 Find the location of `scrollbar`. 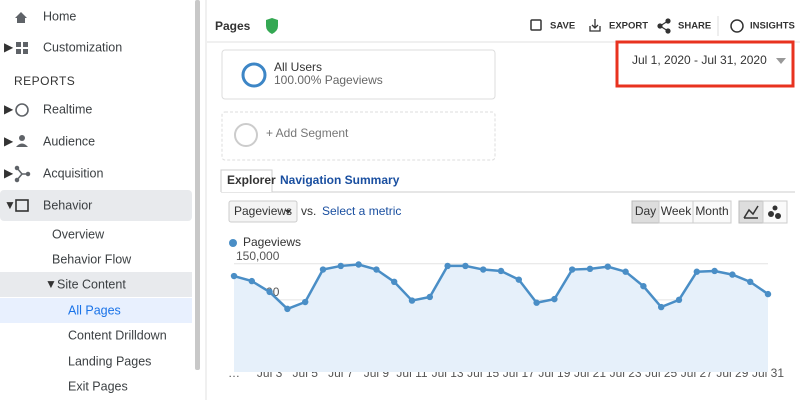

scrollbar is located at coordinates (197, 185).